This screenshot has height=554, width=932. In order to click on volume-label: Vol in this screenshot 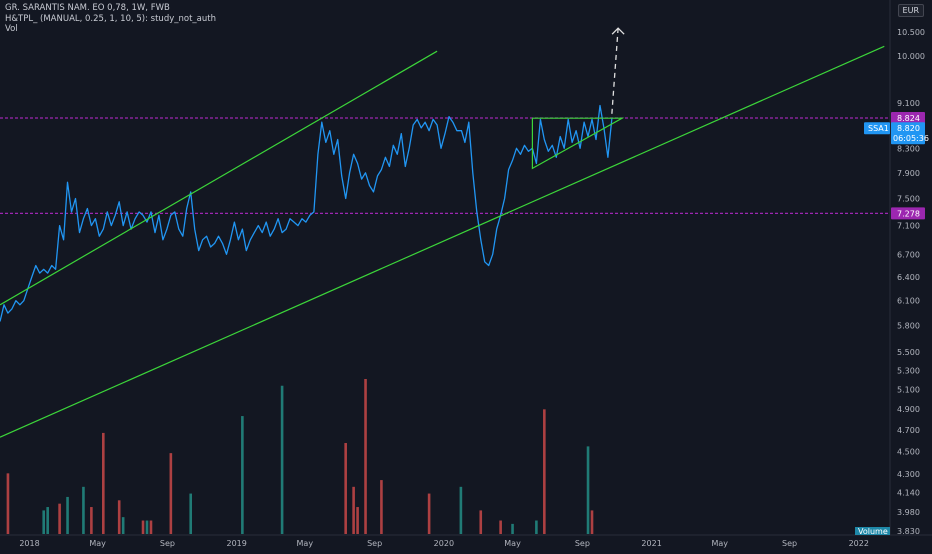, I will do `click(11, 29)`.